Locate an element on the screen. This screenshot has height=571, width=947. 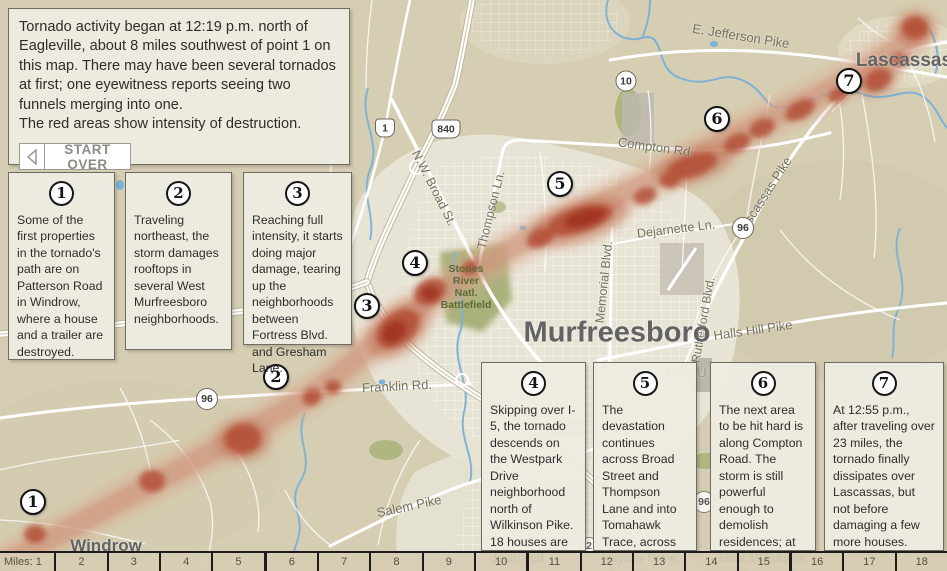
back-chevron-icon is located at coordinates (32, 157).